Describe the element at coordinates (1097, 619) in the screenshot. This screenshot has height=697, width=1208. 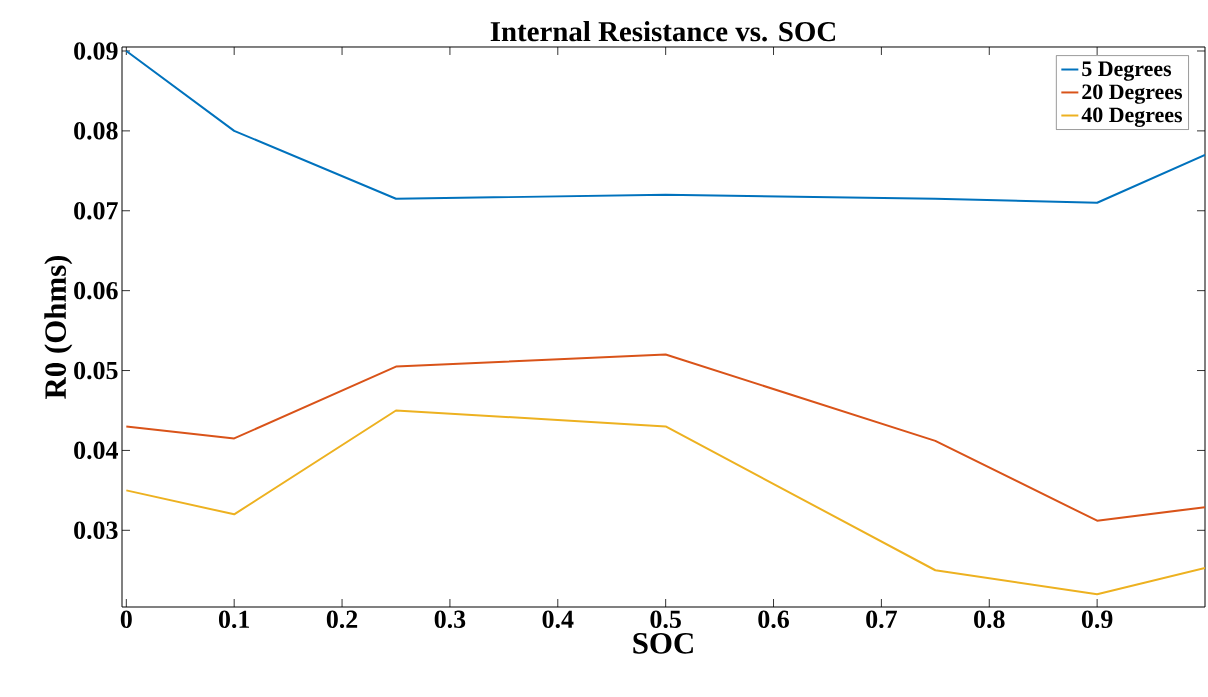
I see `x-tick-label: 0.9` at that location.